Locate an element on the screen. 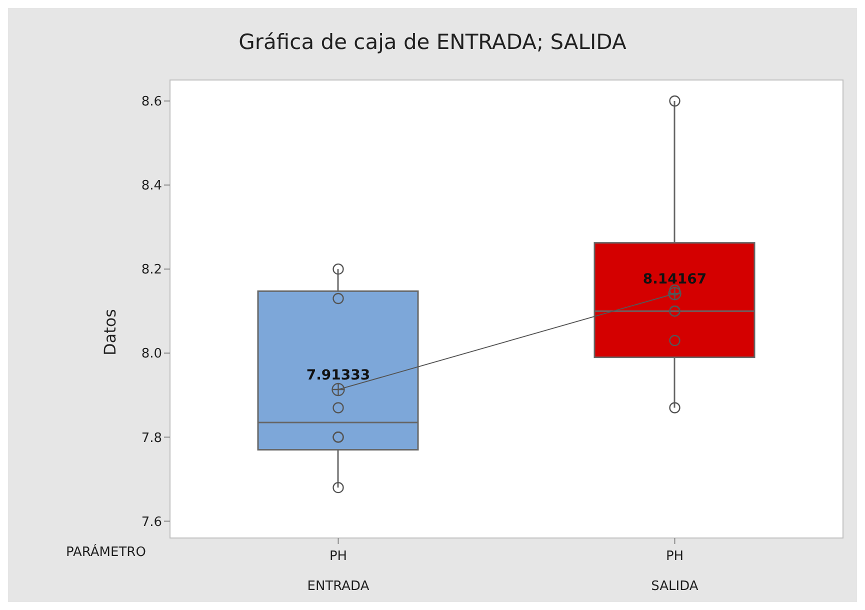  y-axis-title: Datos is located at coordinates (110, 332).